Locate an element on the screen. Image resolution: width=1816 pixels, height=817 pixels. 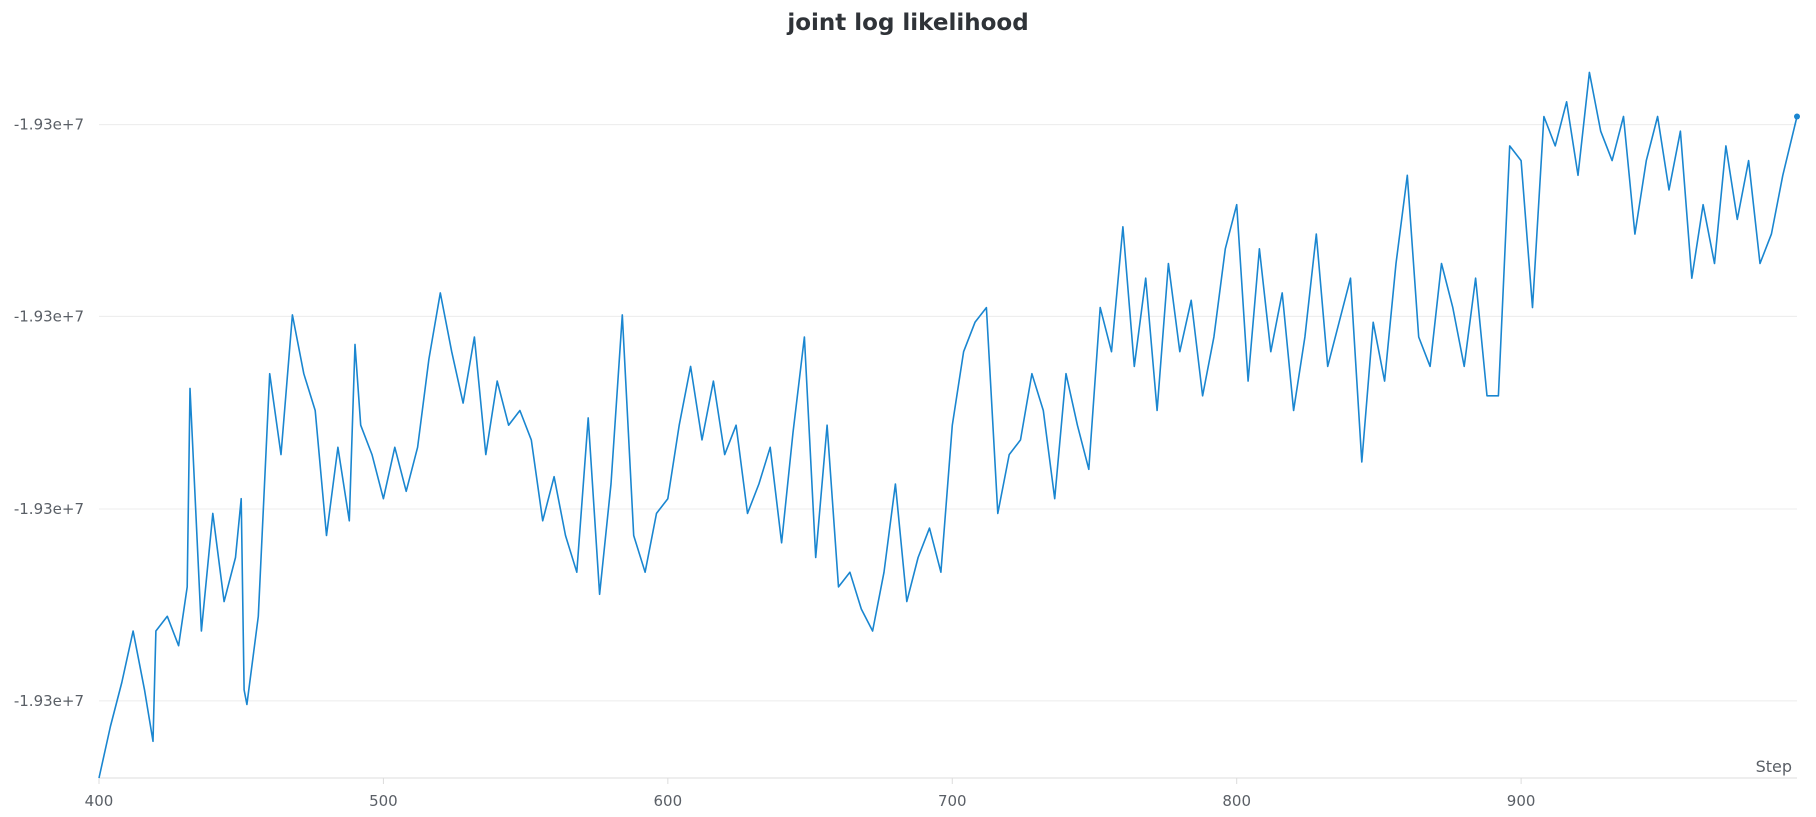
chart-title: joint log likelihood is located at coordinates (908, 23).